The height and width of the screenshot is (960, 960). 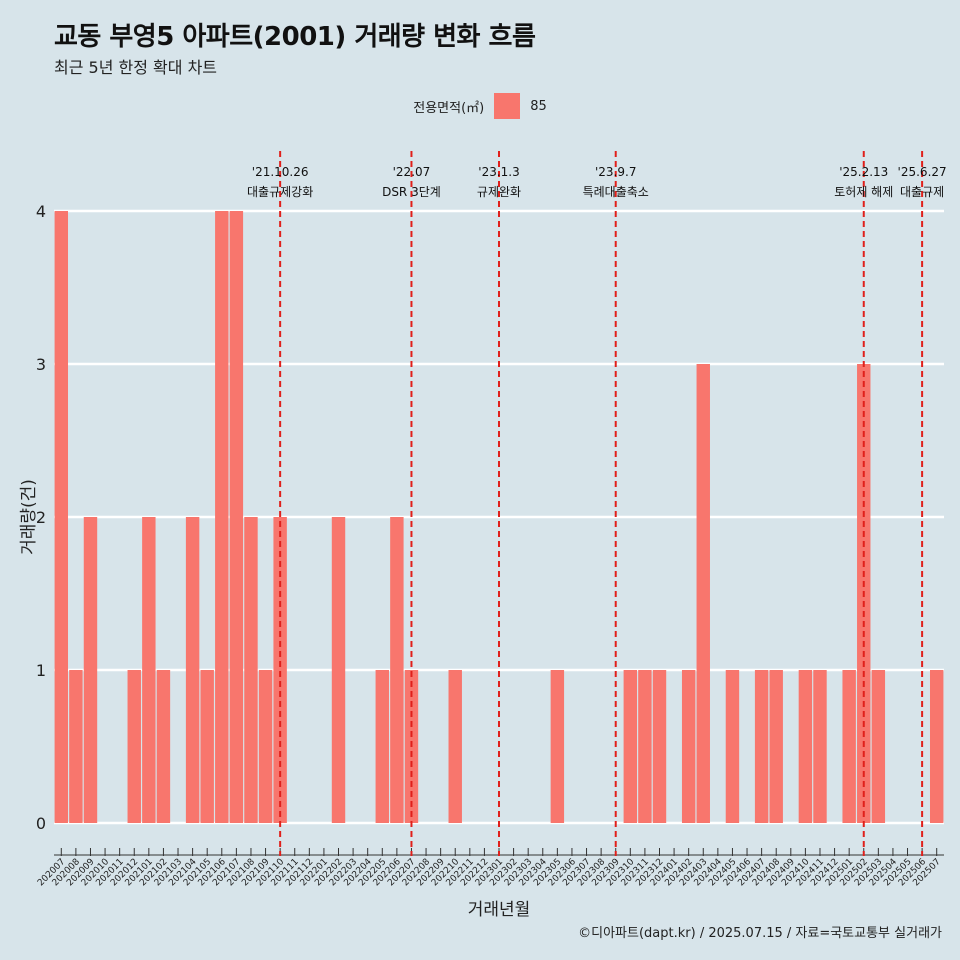 What do you see at coordinates (922, 192) in the screenshot?
I see `event-label: 대출규제` at bounding box center [922, 192].